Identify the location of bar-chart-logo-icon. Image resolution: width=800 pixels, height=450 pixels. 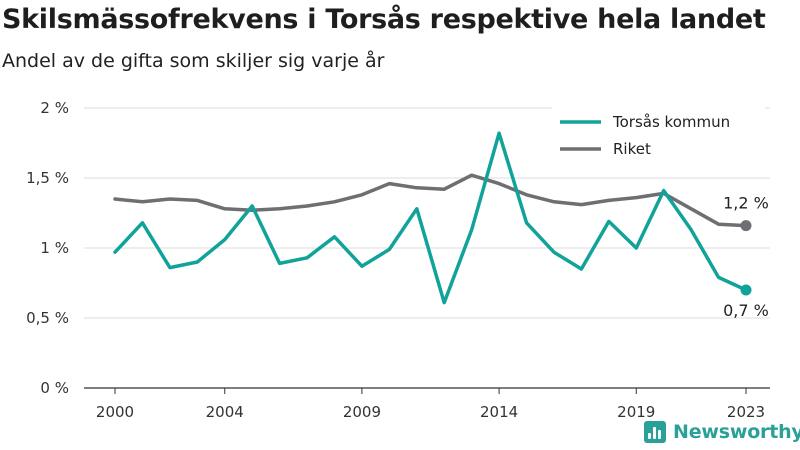
(655, 432).